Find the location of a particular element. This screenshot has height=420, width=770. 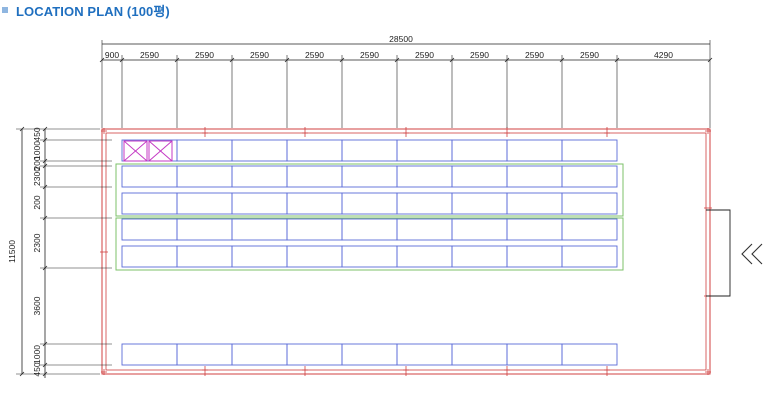

top-segment-label: 4290 is located at coordinates (663, 55).